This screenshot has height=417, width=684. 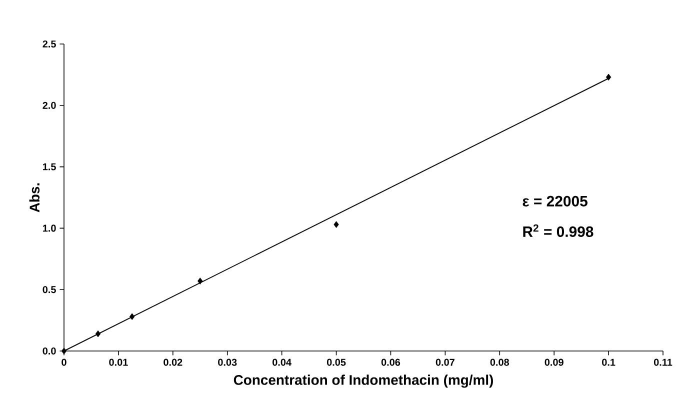 I want to click on y-tick-label: 2.5, so click(x=49, y=44).